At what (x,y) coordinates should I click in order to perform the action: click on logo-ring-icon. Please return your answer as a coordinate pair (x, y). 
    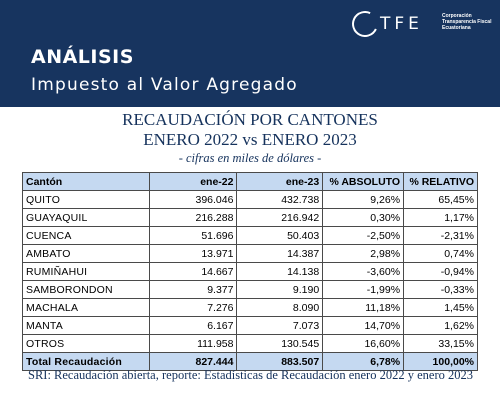
    Looking at the image, I should click on (365, 24).